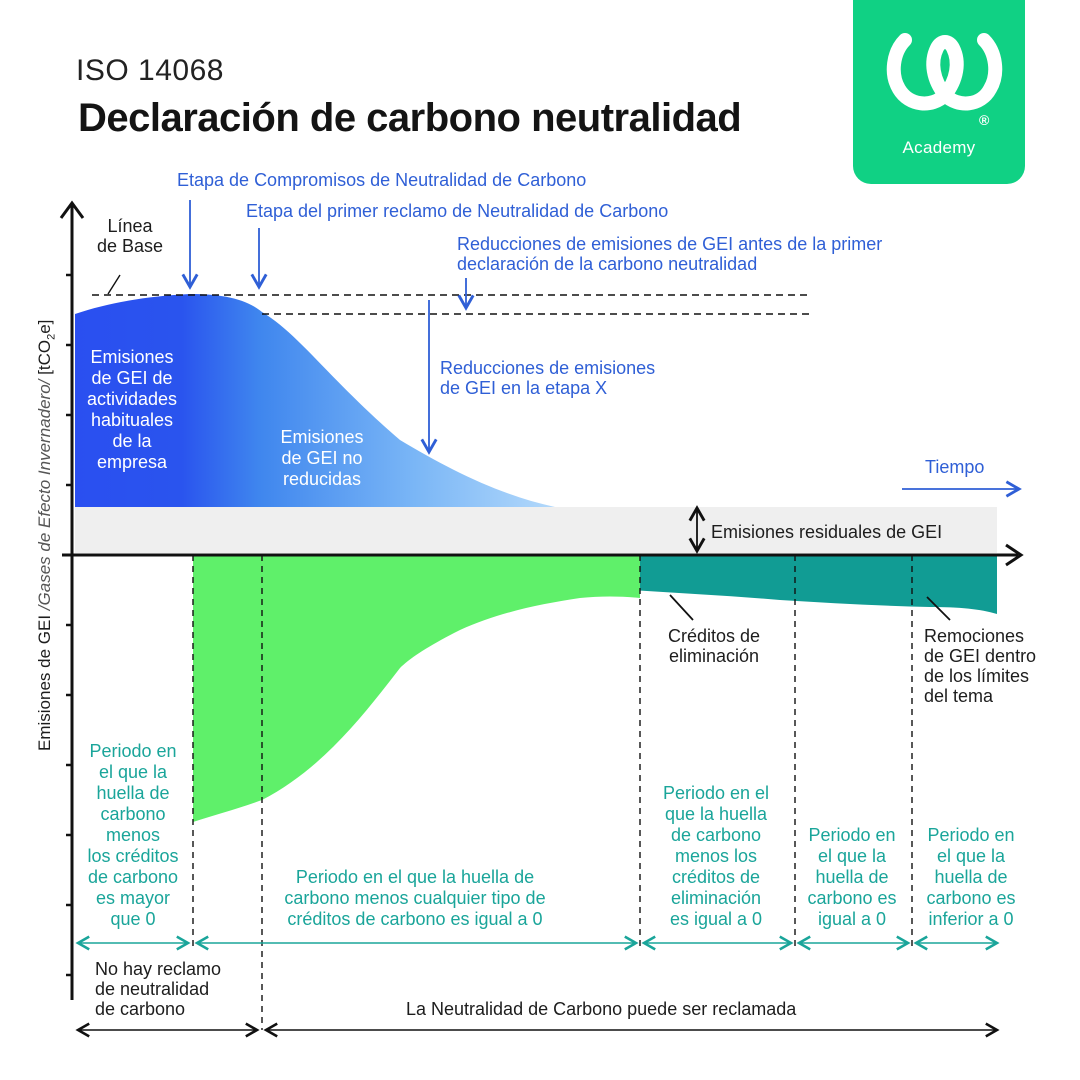 The image size is (1080, 1080). What do you see at coordinates (44, 495) in the screenshot?
I see `y-axis-label-italic: /Gases de Efecto Invernadero/` at bounding box center [44, 495].